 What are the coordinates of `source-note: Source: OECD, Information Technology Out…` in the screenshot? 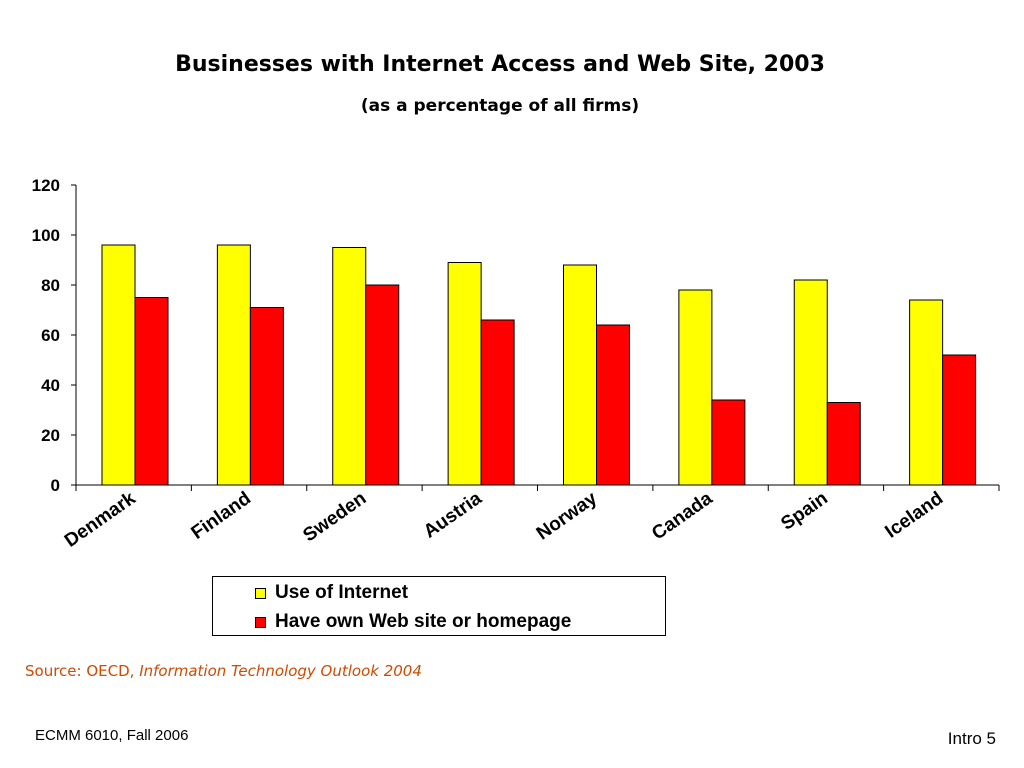 It's located at (223, 671).